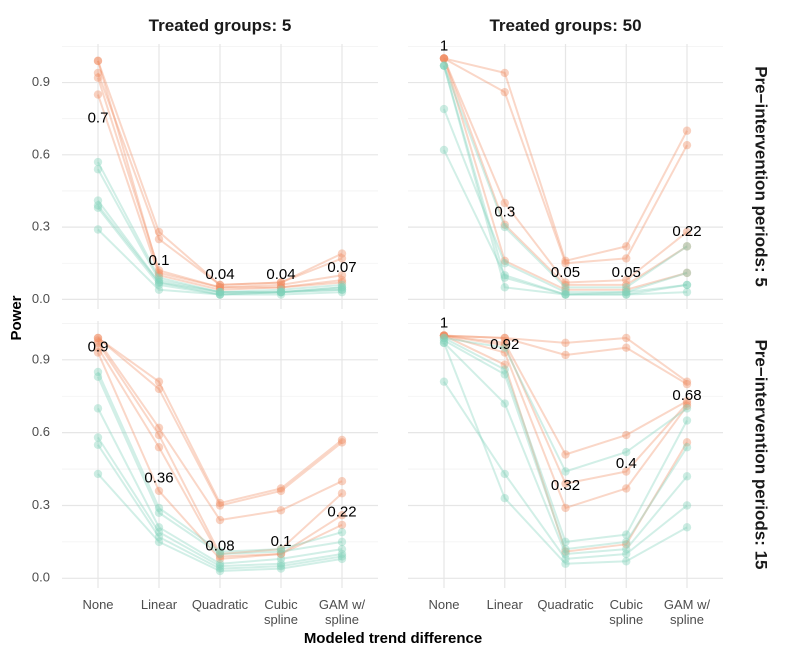 Image resolution: width=789 pixels, height=658 pixels. What do you see at coordinates (393, 638) in the screenshot?
I see `x-axis-title: Modeled trend difference` at bounding box center [393, 638].